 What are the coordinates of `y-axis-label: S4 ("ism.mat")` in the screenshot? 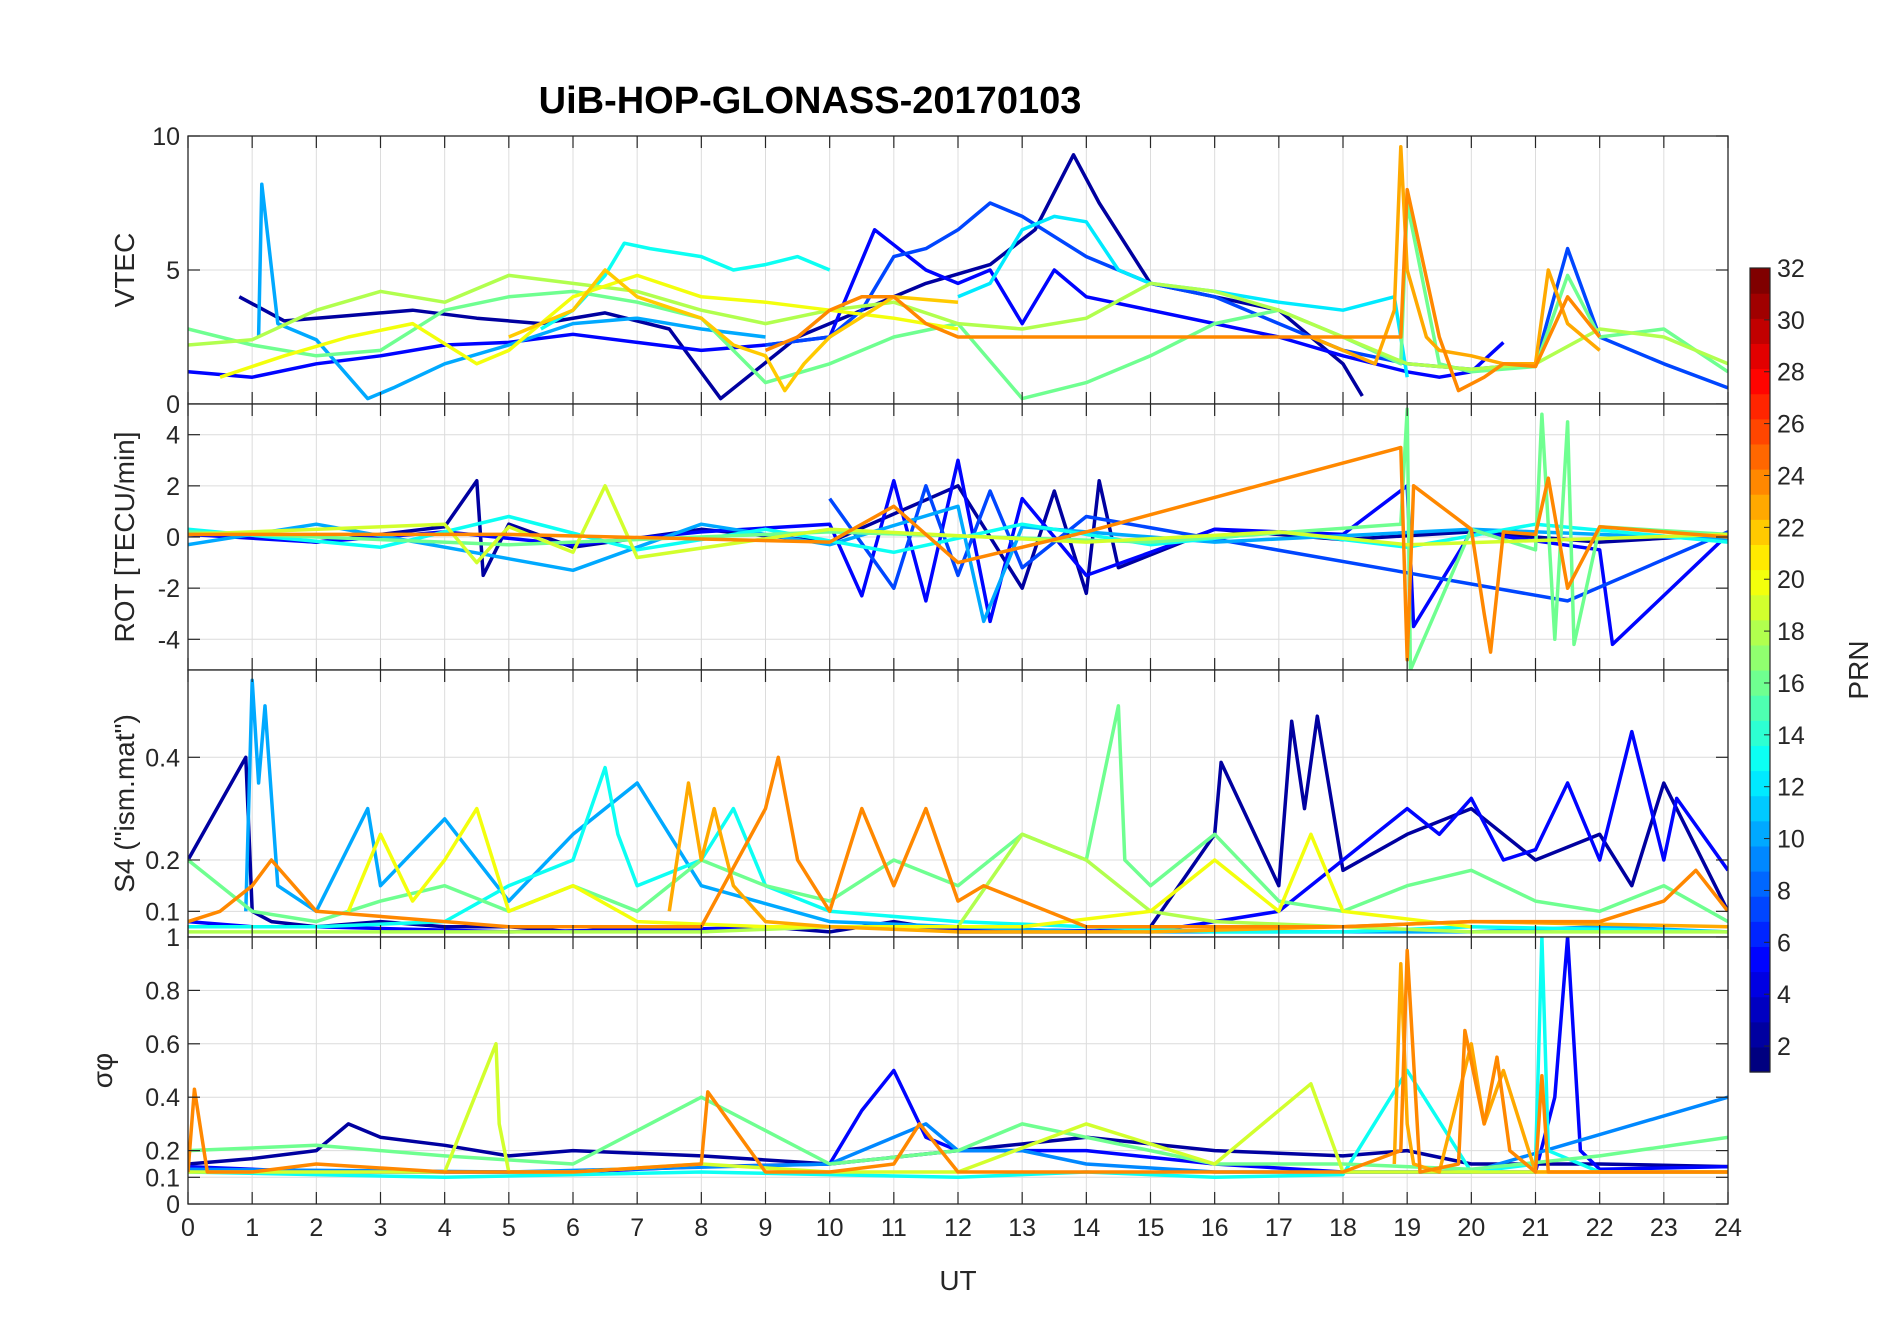 It's located at (124, 803).